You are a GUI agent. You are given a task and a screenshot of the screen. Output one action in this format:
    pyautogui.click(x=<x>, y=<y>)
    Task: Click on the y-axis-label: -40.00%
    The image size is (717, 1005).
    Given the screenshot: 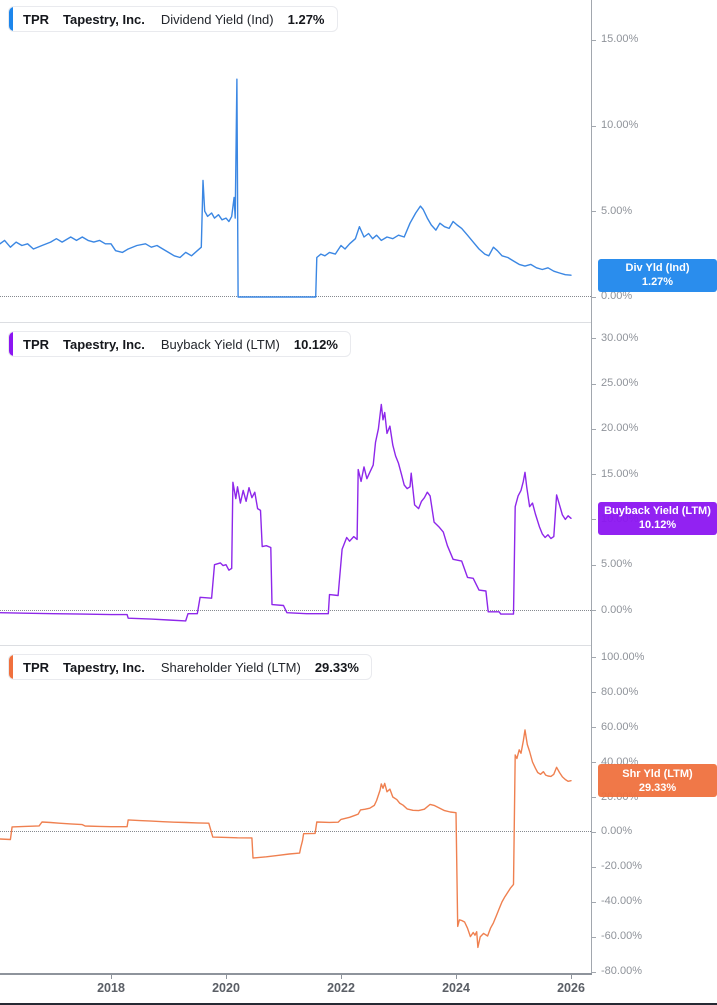 What is the action you would take?
    pyautogui.click(x=621, y=901)
    